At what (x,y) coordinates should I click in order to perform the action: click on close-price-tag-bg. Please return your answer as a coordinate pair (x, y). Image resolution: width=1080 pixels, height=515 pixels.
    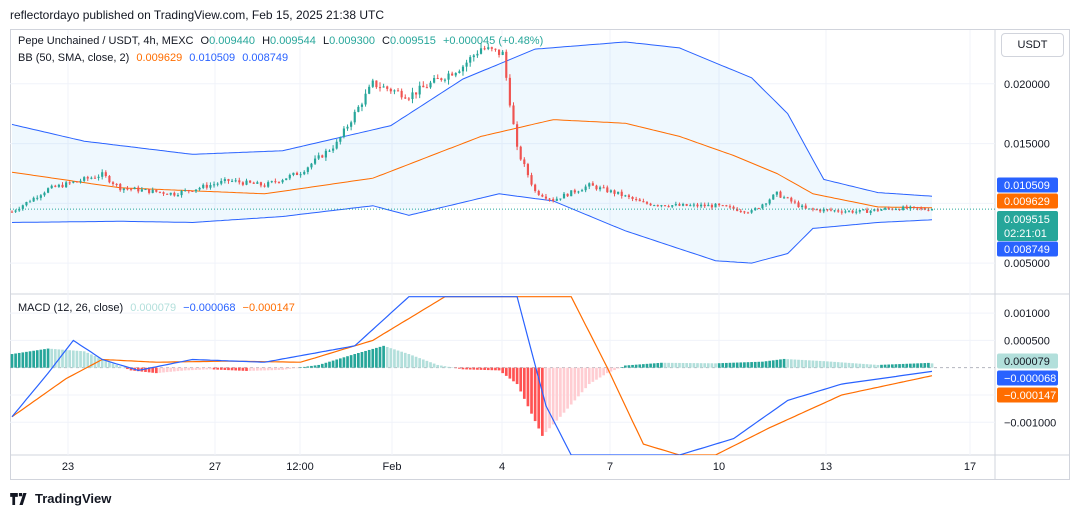
    Looking at the image, I should click on (1027, 226).